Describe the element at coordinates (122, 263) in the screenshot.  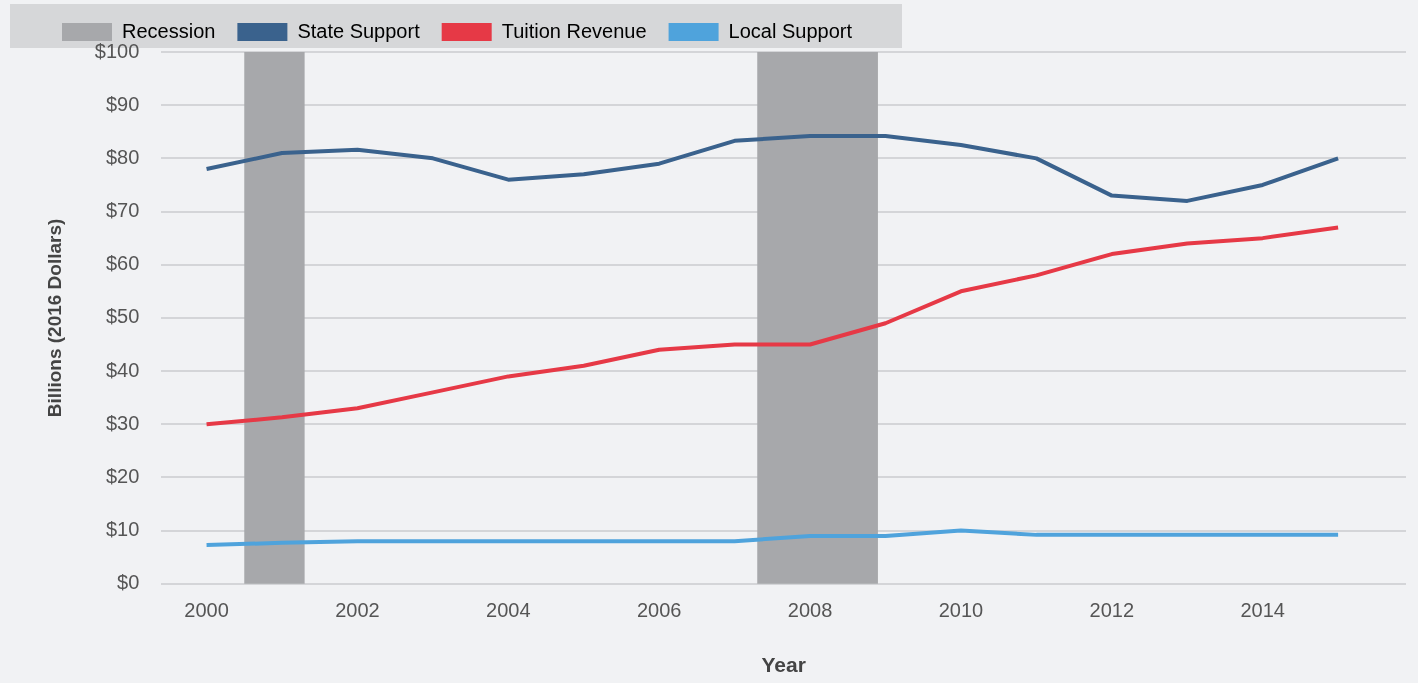
I see `y-tick-label: $60` at that location.